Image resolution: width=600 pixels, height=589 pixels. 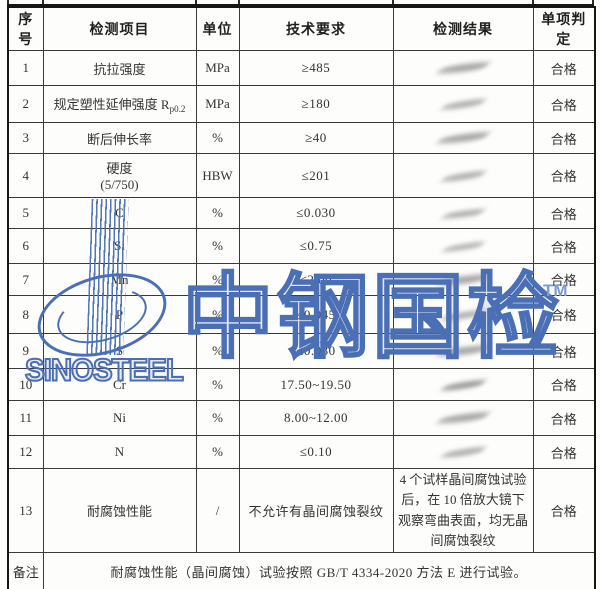 What do you see at coordinates (119, 175) in the screenshot?
I see `row-item: 硬度 (5/750)` at bounding box center [119, 175].